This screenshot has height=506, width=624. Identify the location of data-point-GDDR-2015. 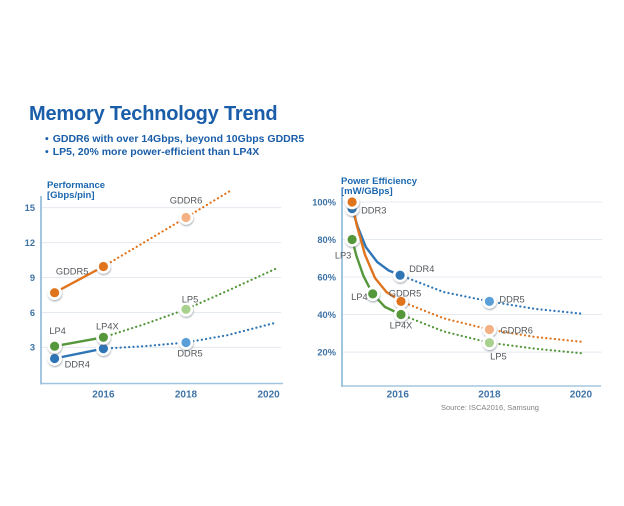
(352, 202).